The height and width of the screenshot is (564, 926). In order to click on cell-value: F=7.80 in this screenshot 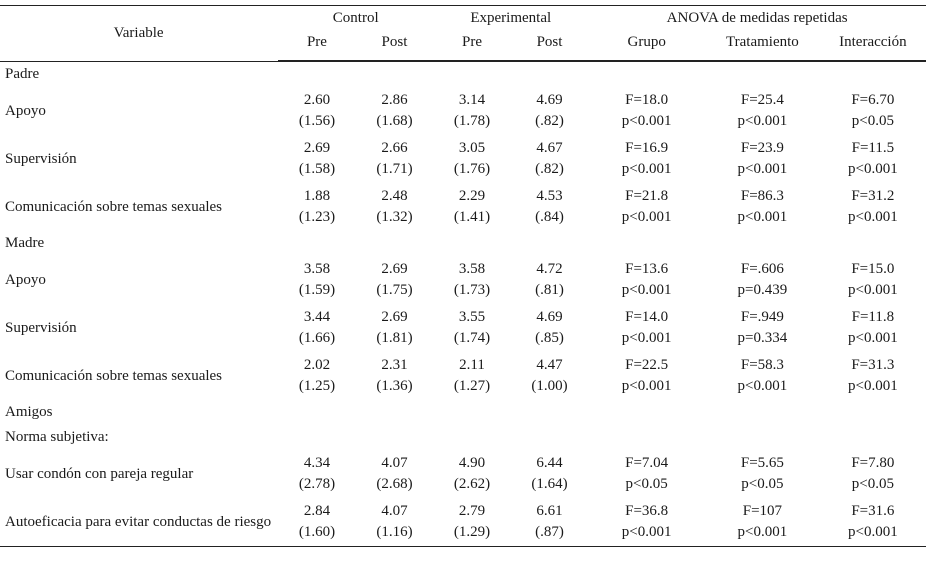, I will do `click(873, 463)`.